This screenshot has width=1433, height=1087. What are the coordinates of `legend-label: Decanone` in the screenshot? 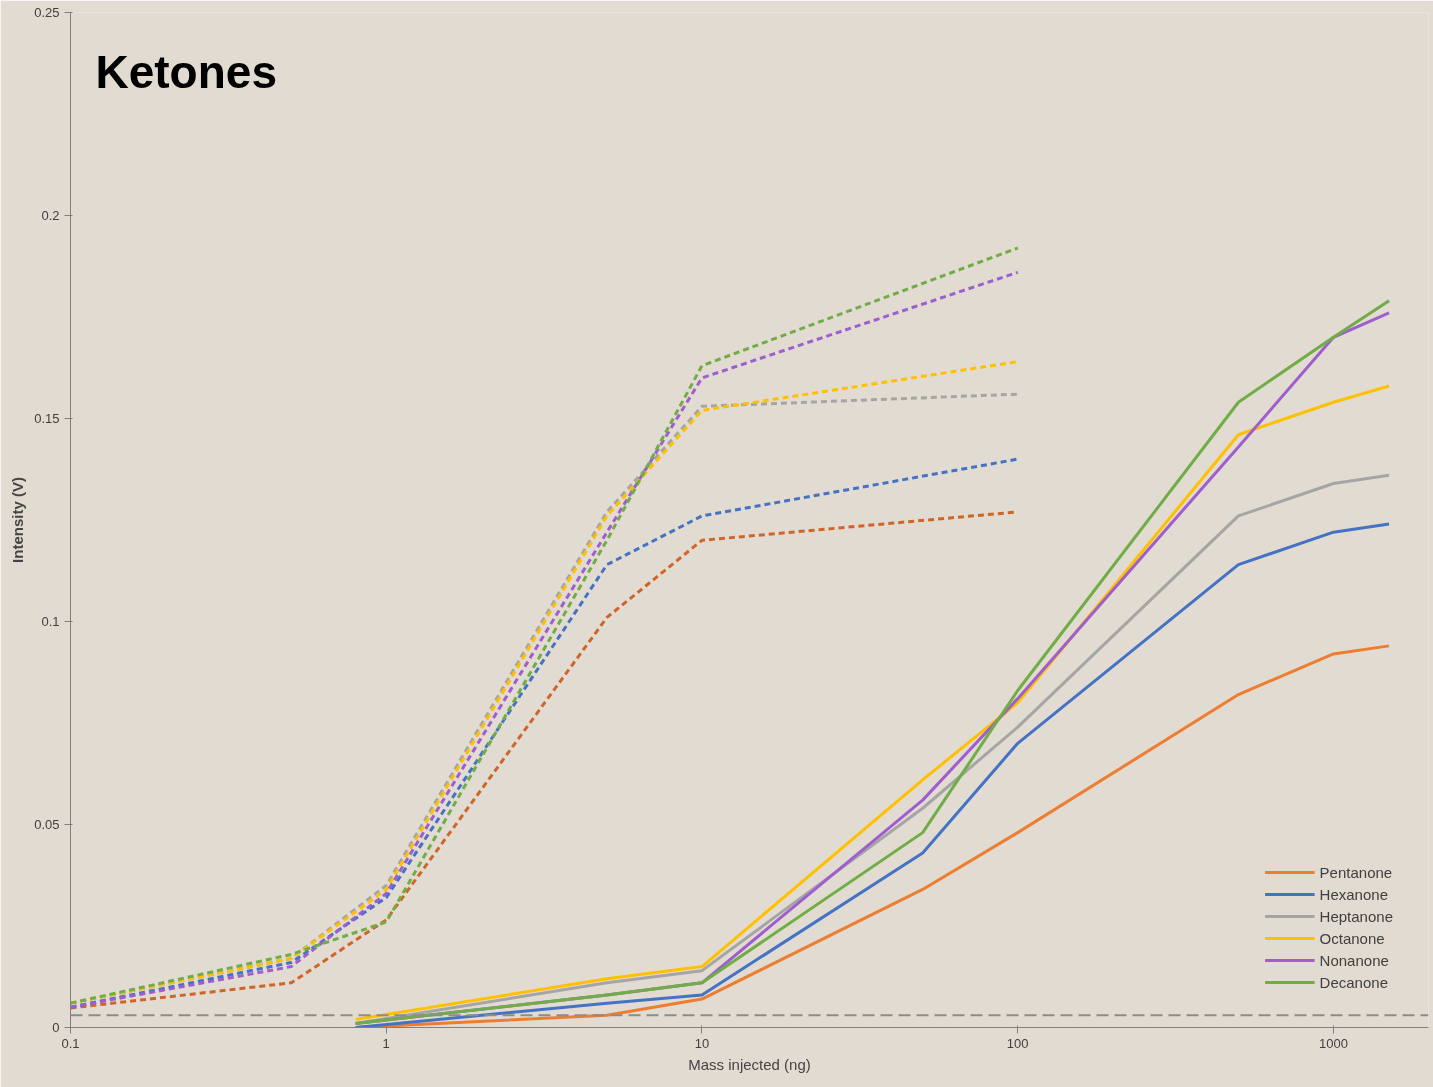 It's located at (1353, 982).